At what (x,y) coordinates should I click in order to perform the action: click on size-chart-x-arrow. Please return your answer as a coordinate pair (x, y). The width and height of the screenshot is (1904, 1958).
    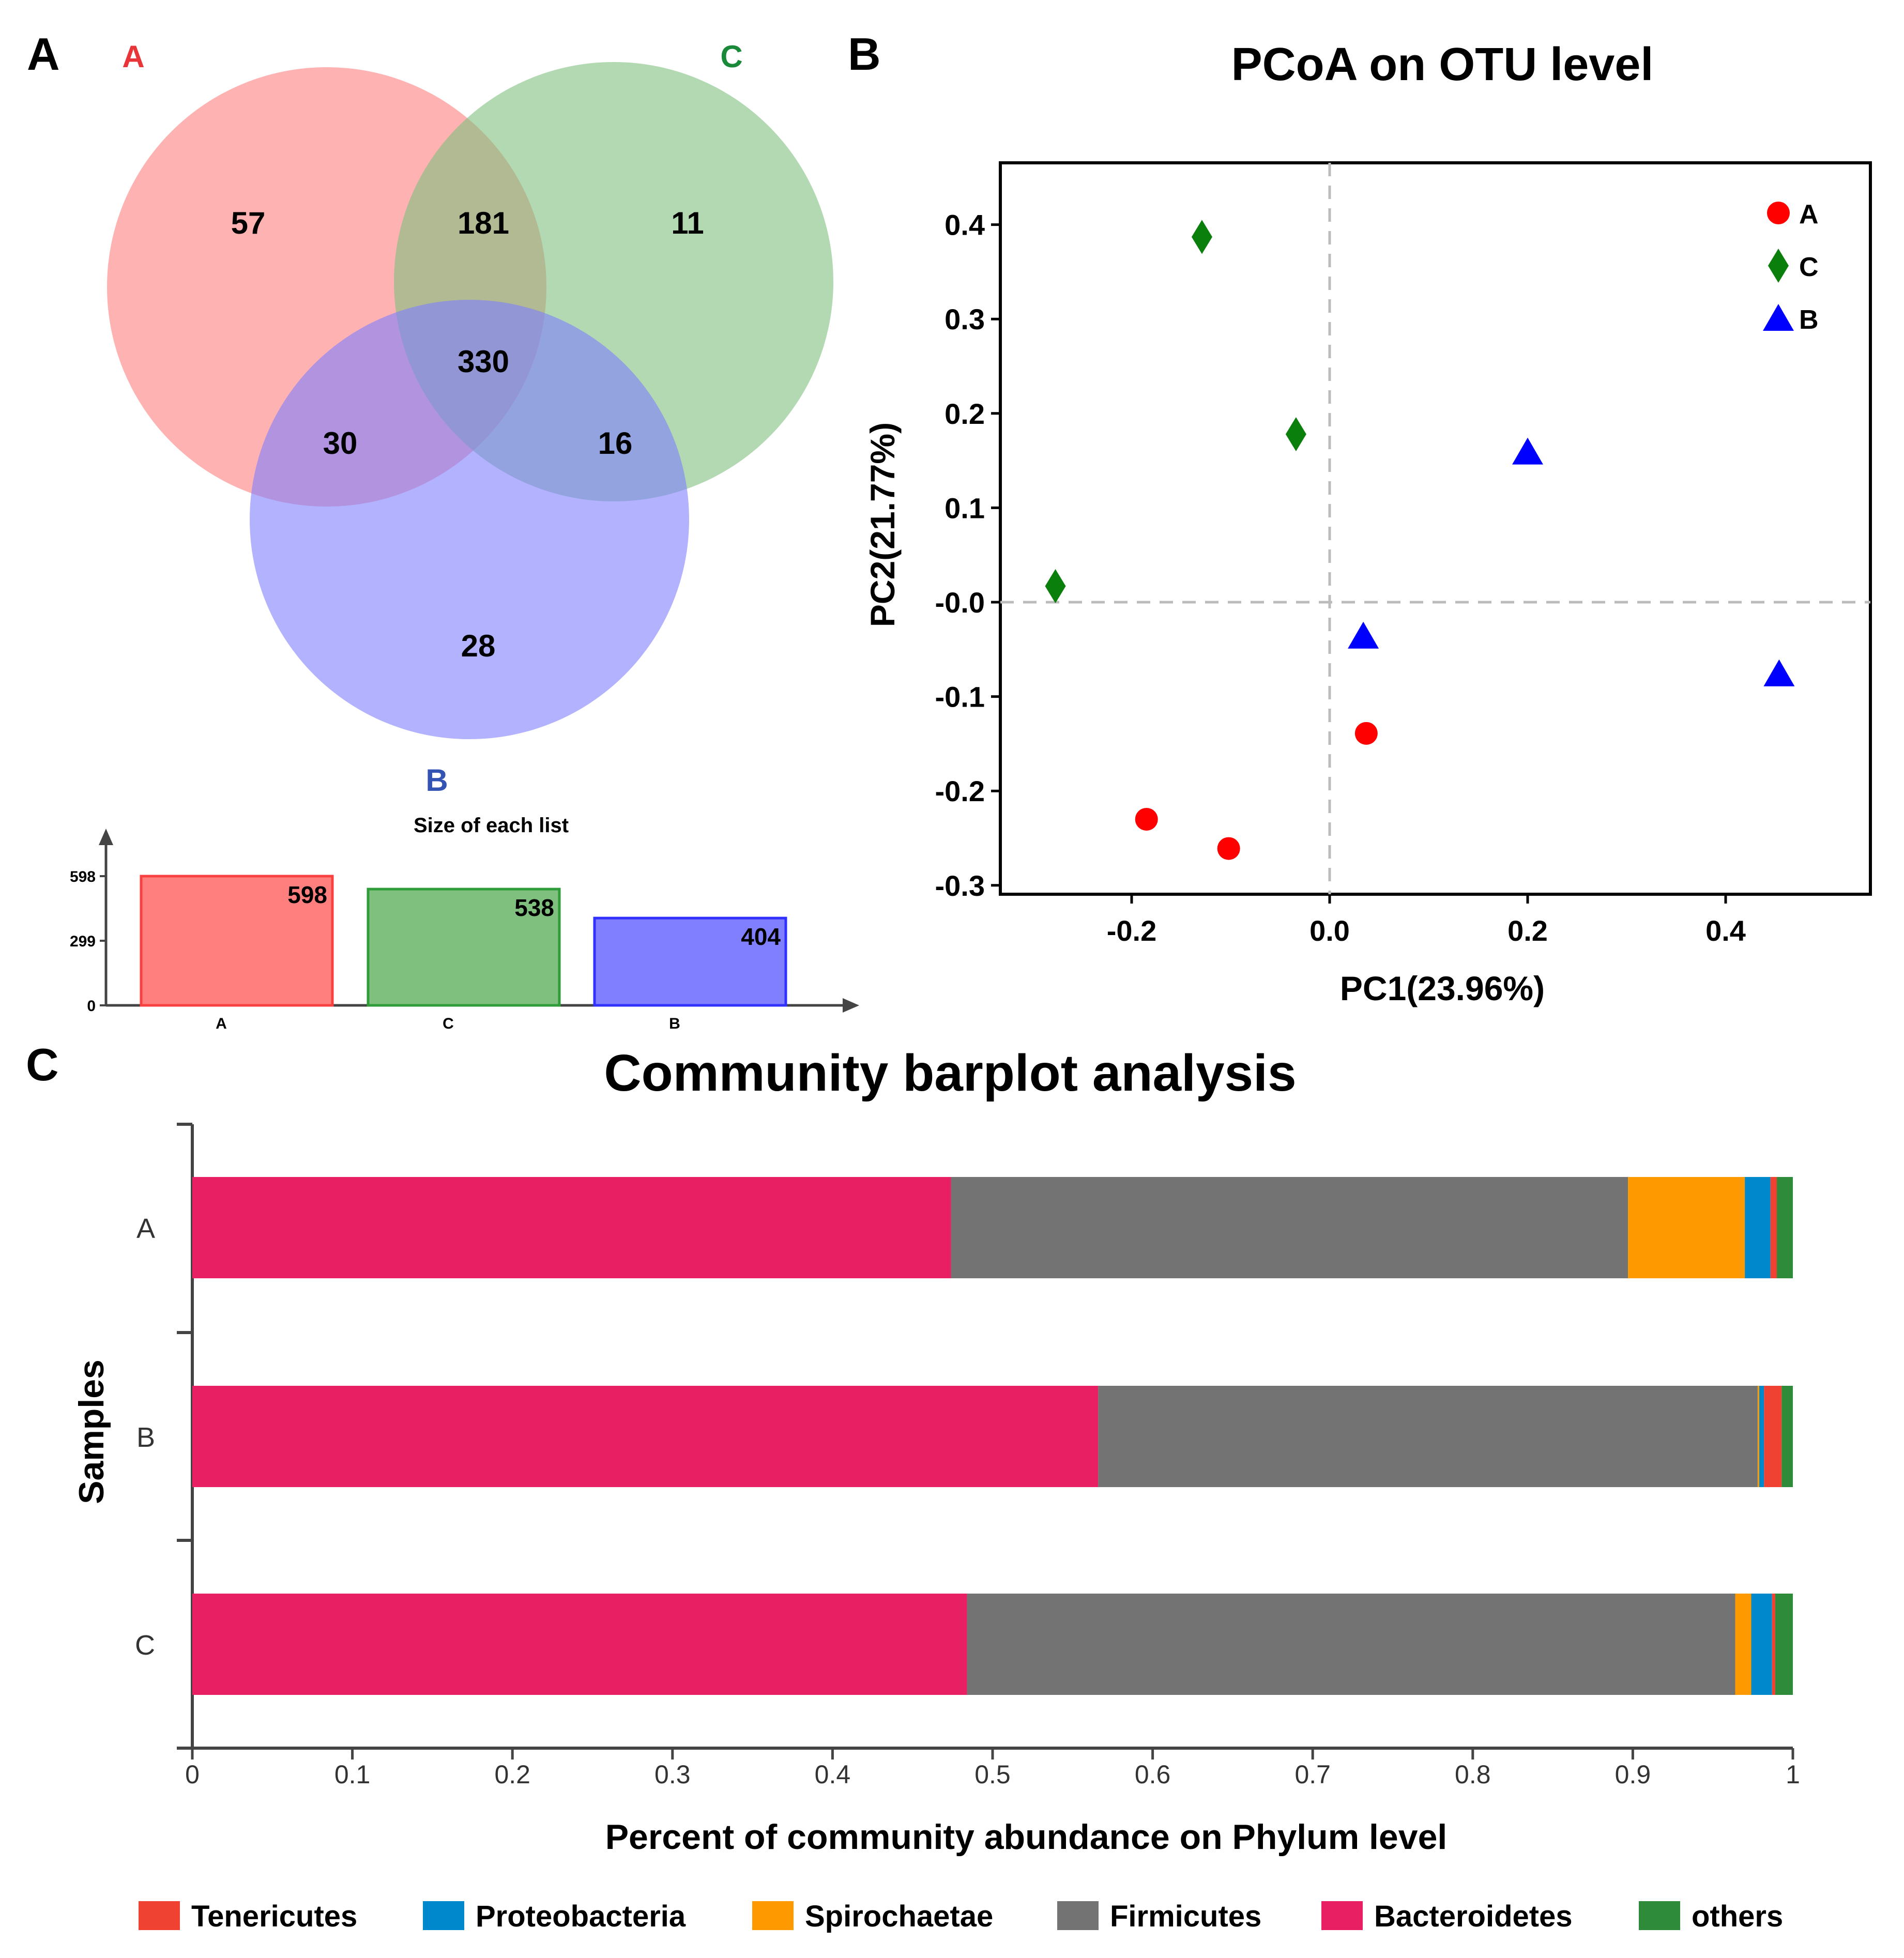
    Looking at the image, I should click on (851, 1005).